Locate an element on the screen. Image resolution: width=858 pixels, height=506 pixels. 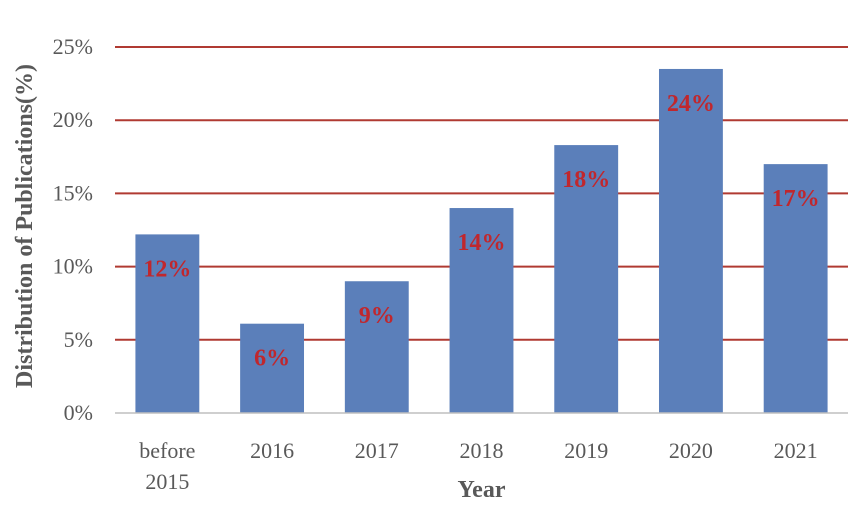
x-tick-label: 2021 is located at coordinates (796, 450).